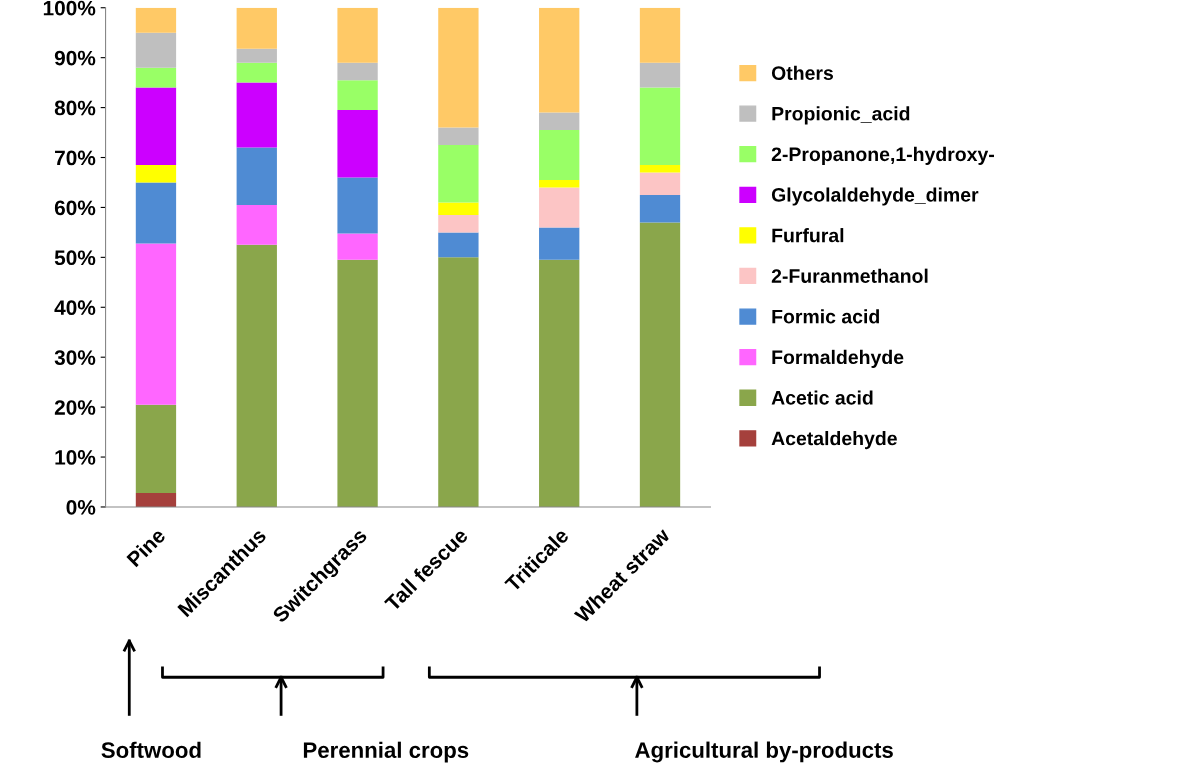 The width and height of the screenshot is (1186, 774). What do you see at coordinates (838, 358) in the screenshot?
I see `legend-label: Formaldehyde` at bounding box center [838, 358].